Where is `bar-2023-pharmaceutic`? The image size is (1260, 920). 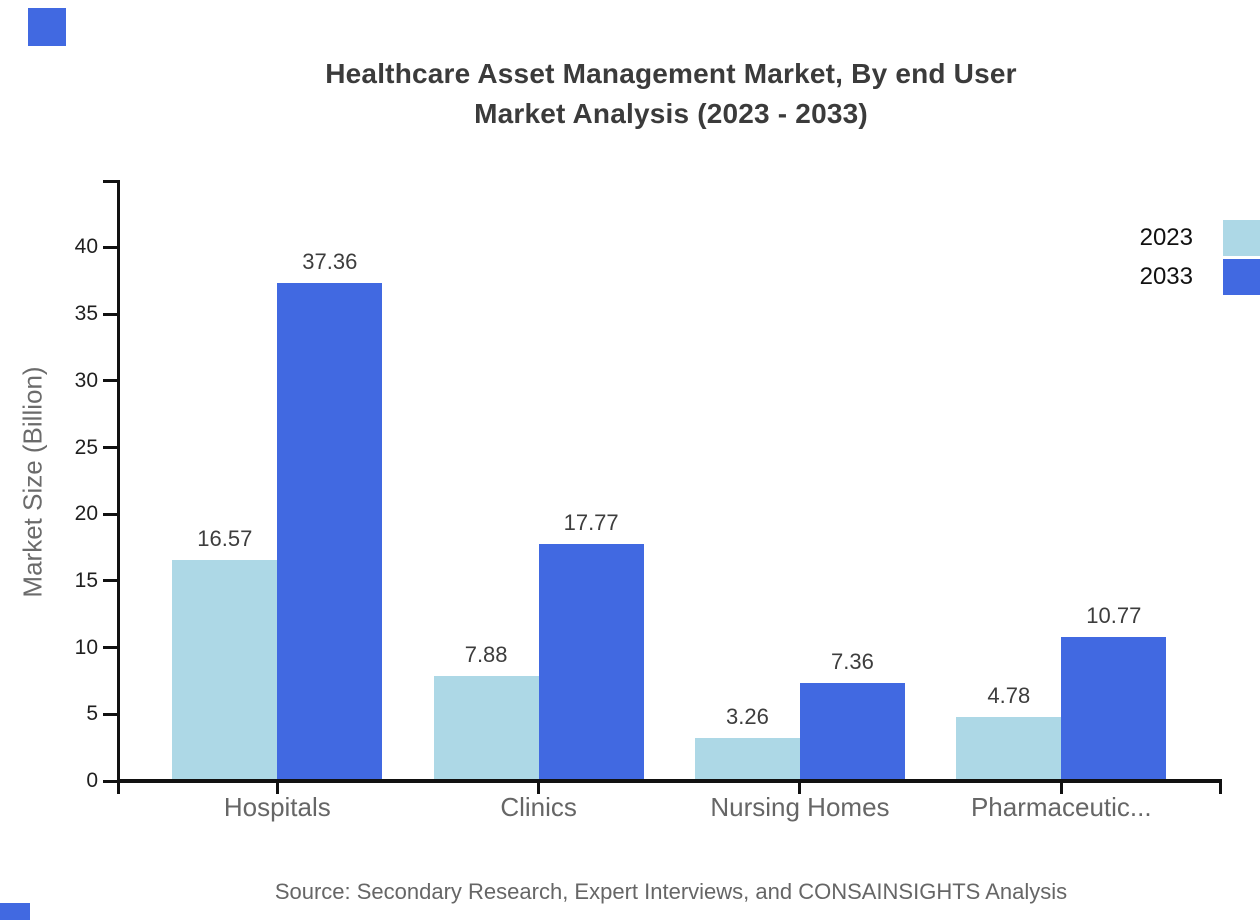
bar-2023-pharmaceutic is located at coordinates (1009, 749).